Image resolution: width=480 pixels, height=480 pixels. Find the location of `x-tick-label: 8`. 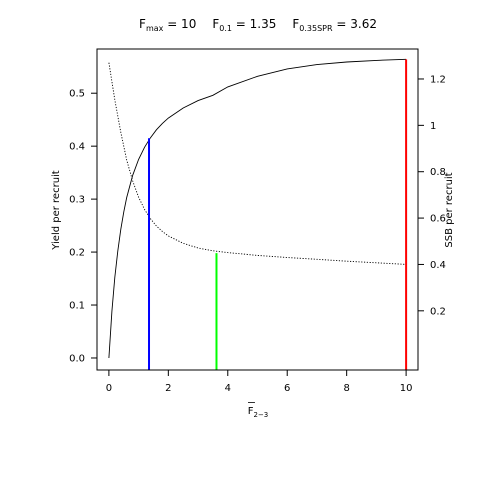

x-tick-label: 8 is located at coordinates (346, 388).